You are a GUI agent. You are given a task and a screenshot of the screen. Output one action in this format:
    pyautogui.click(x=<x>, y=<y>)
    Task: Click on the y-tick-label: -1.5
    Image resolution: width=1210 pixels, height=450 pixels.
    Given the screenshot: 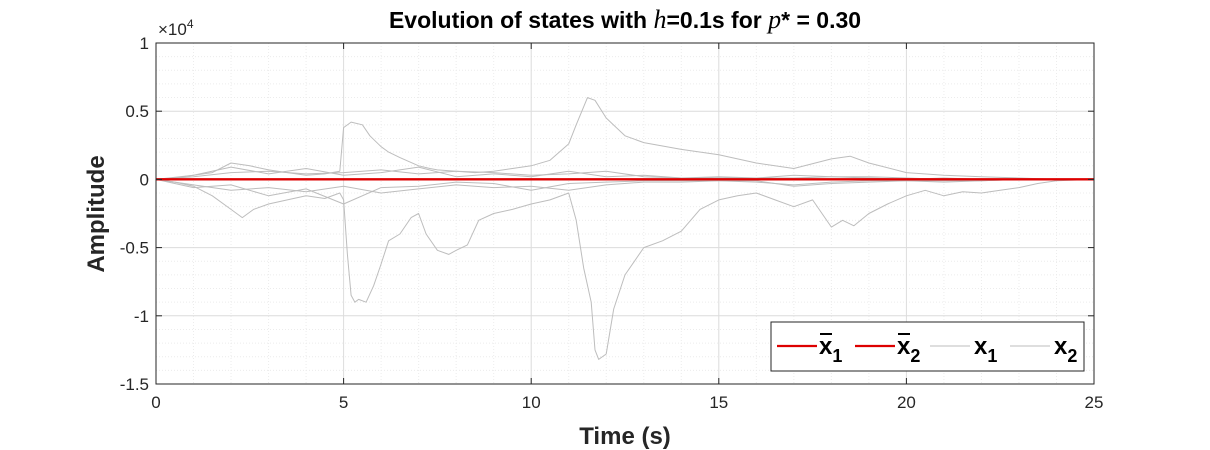 What is the action you would take?
    pyautogui.click(x=134, y=384)
    